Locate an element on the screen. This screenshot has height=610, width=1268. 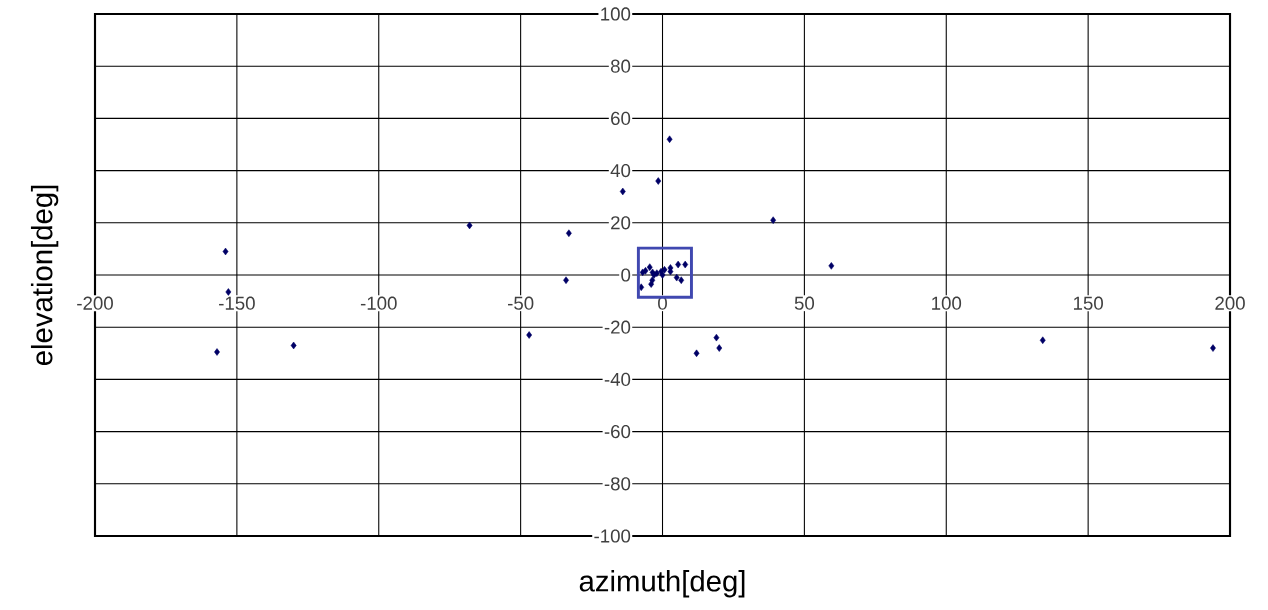
x-tick-label: 200 is located at coordinates (1230, 303).